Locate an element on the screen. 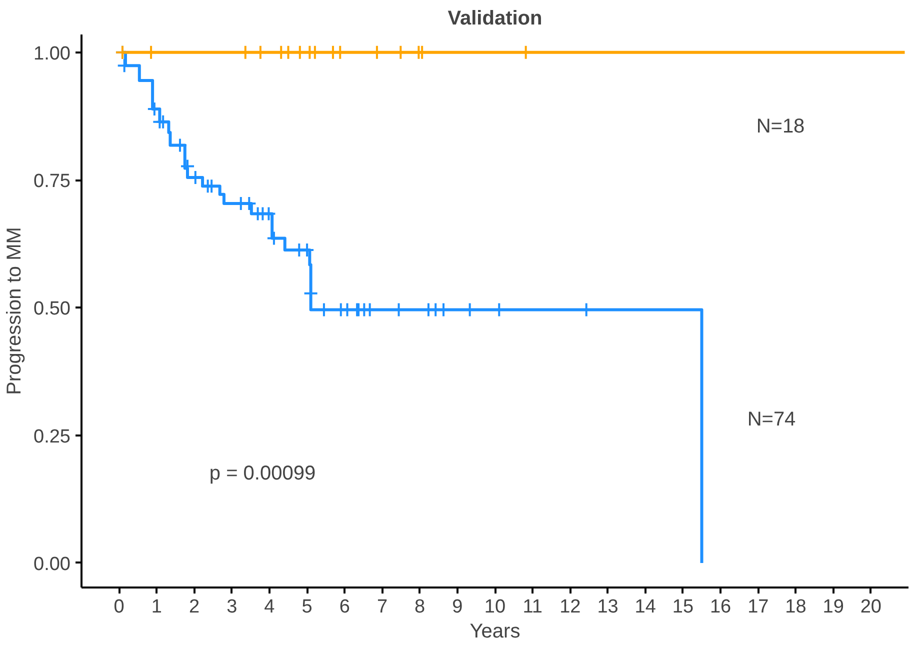  x-tick-label: 16 is located at coordinates (721, 607).